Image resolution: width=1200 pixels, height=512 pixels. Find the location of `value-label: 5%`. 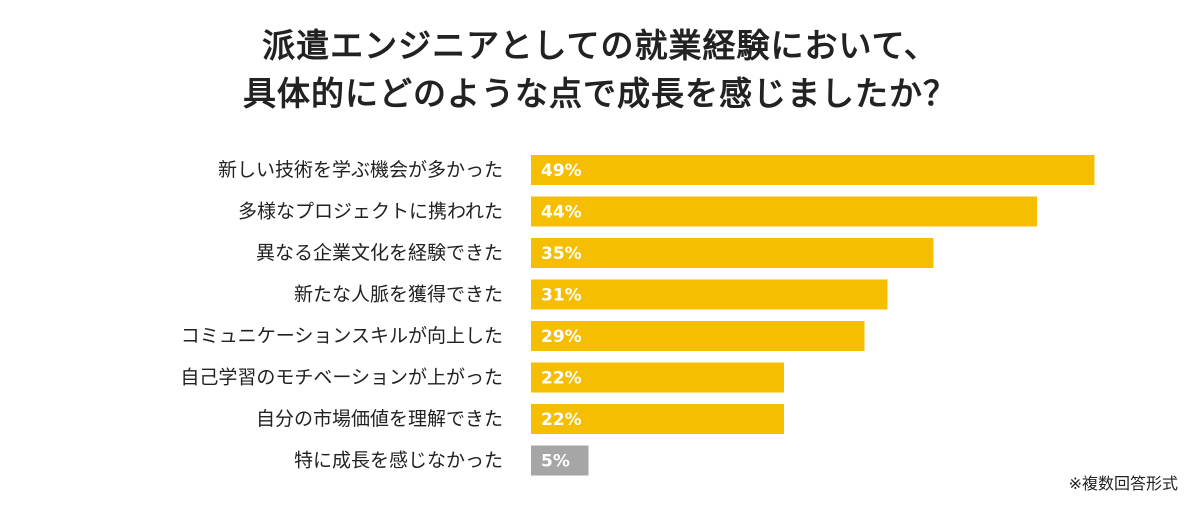

value-label: 5% is located at coordinates (555, 462).